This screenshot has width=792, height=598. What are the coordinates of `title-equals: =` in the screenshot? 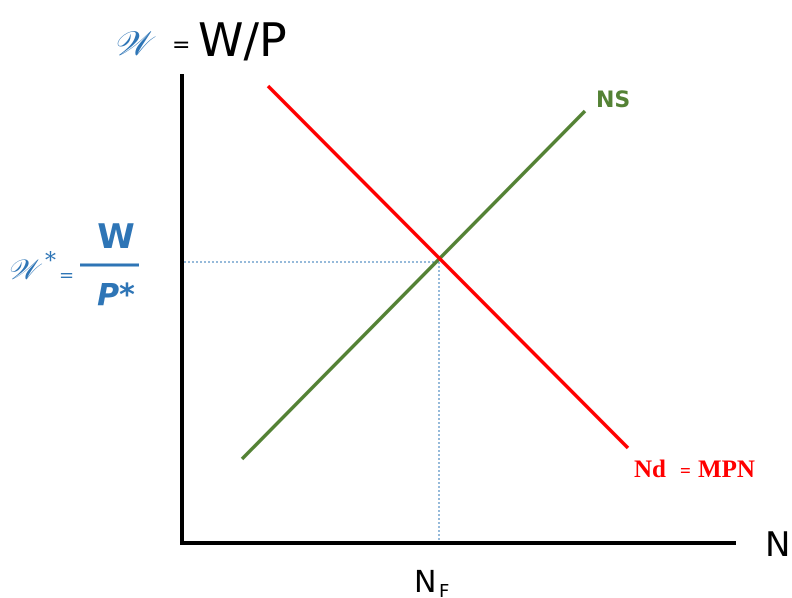 It's located at (181, 45).